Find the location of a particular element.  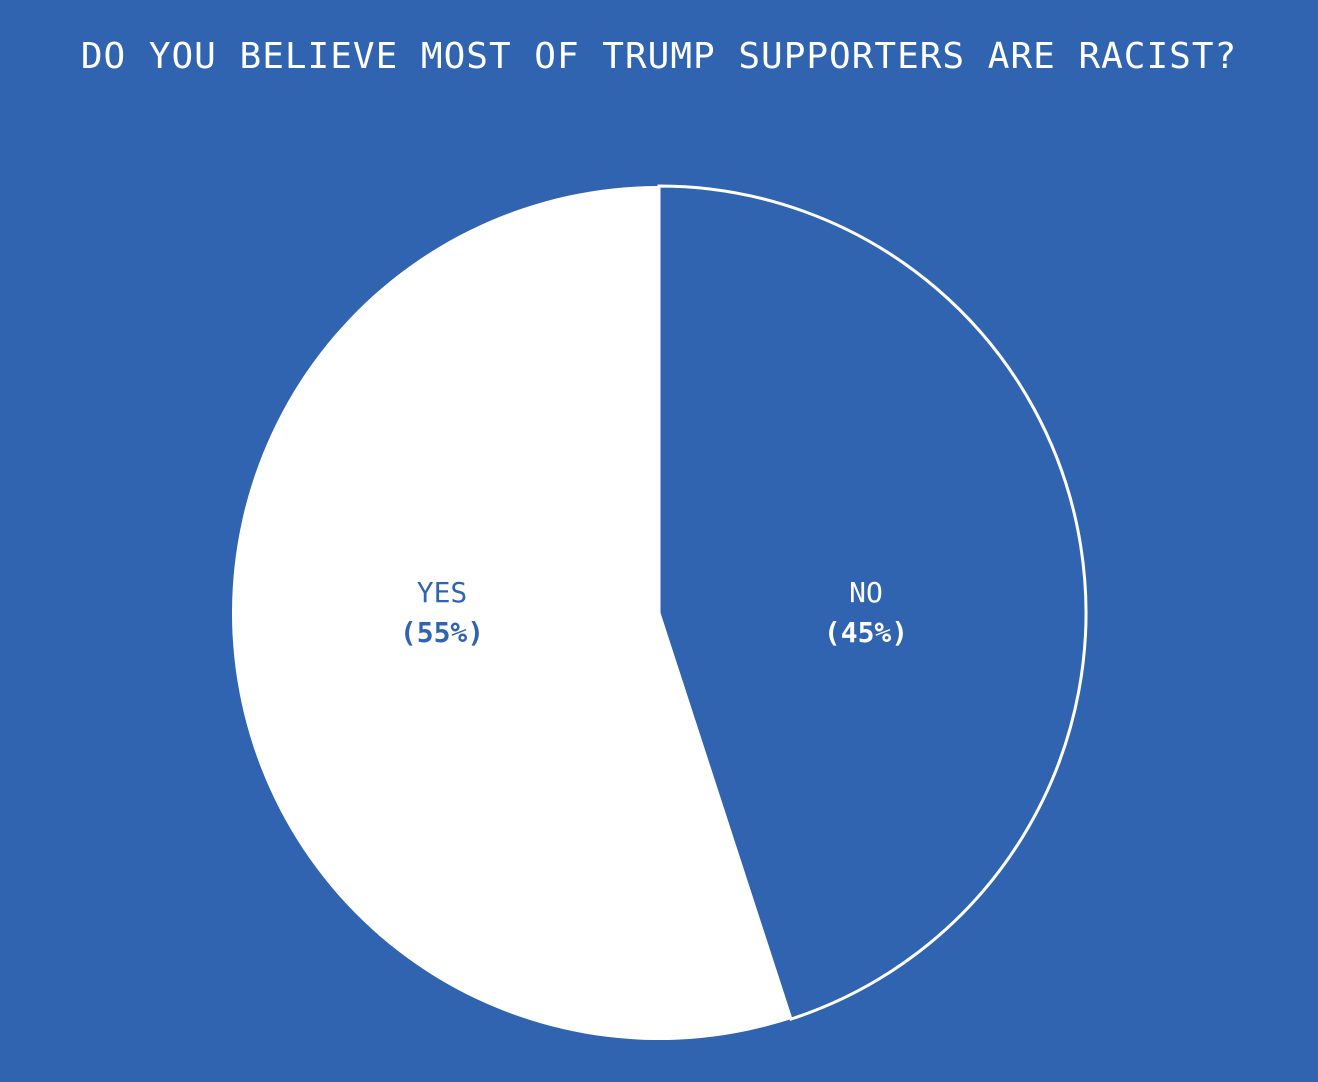

slice-label-no-percent: (45%) is located at coordinates (866, 632).